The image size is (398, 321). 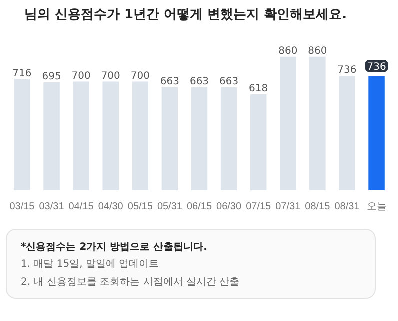 I want to click on x-tick-label: 오늘, so click(x=376, y=207).